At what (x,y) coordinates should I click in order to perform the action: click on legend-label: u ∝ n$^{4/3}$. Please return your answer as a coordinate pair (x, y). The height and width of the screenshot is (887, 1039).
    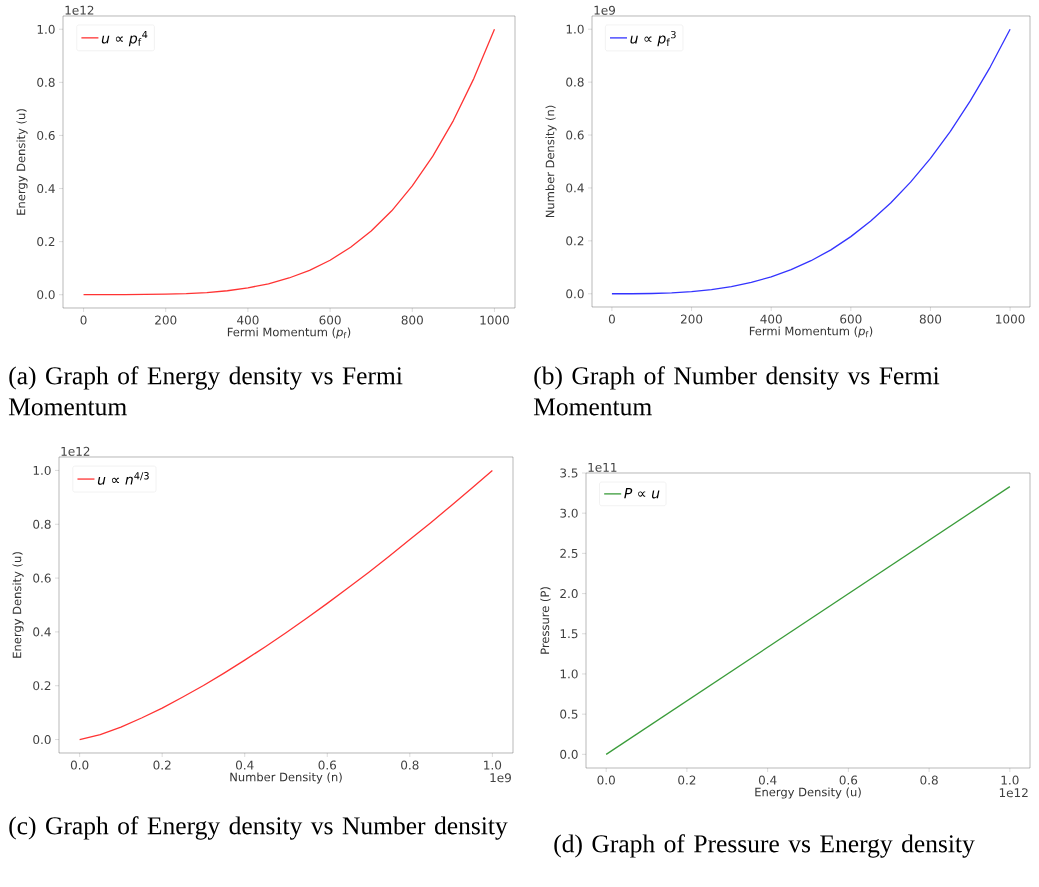
    Looking at the image, I should click on (123, 478).